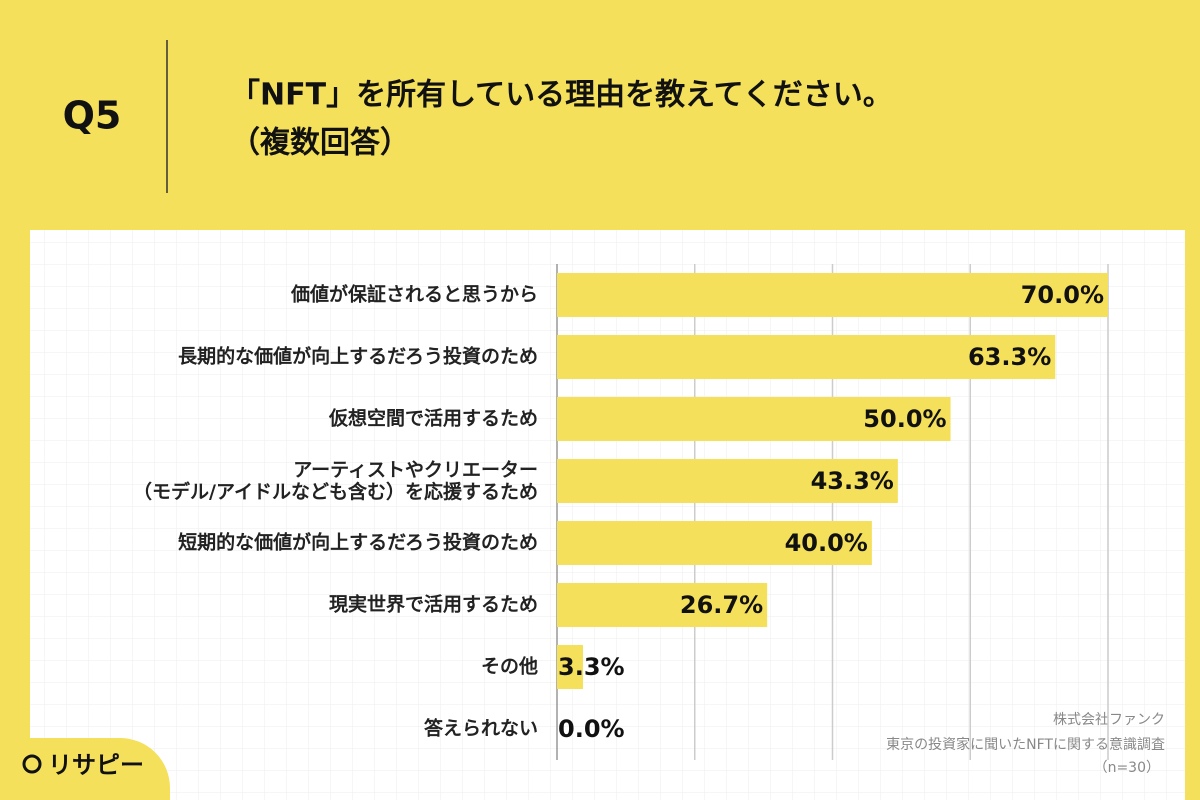 Image resolution: width=1200 pixels, height=800 pixels. What do you see at coordinates (561, 95) in the screenshot?
I see `title: 「NFT」を所有している理由を教えてください。` at bounding box center [561, 95].